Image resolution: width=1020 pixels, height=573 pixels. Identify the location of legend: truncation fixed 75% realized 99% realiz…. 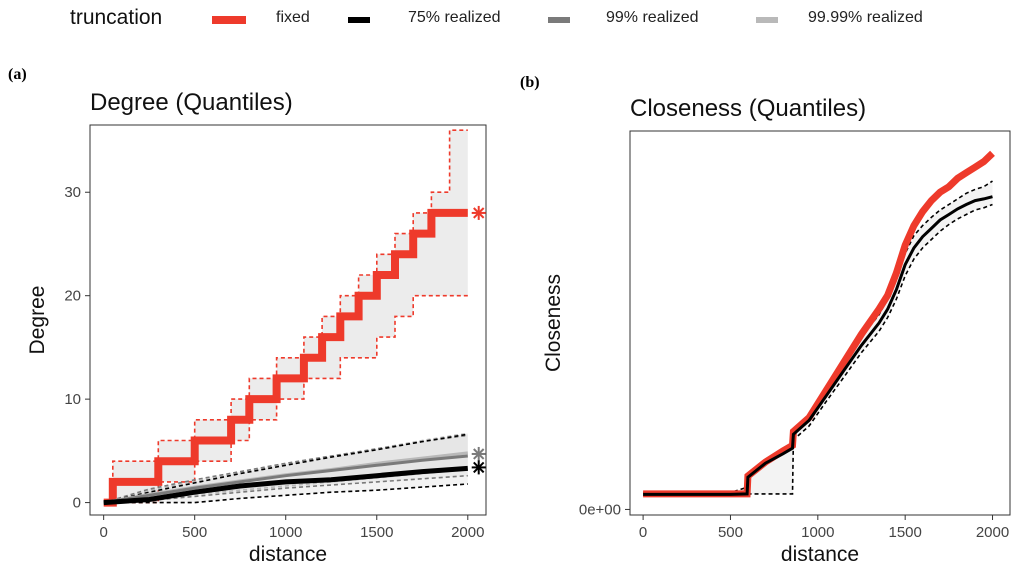
(510, 20).